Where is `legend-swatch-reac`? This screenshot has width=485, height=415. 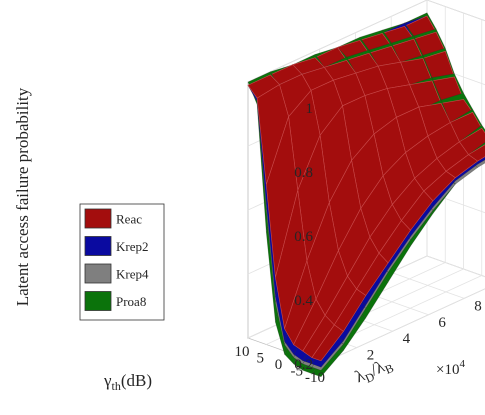 legend-swatch-reac is located at coordinates (98, 218).